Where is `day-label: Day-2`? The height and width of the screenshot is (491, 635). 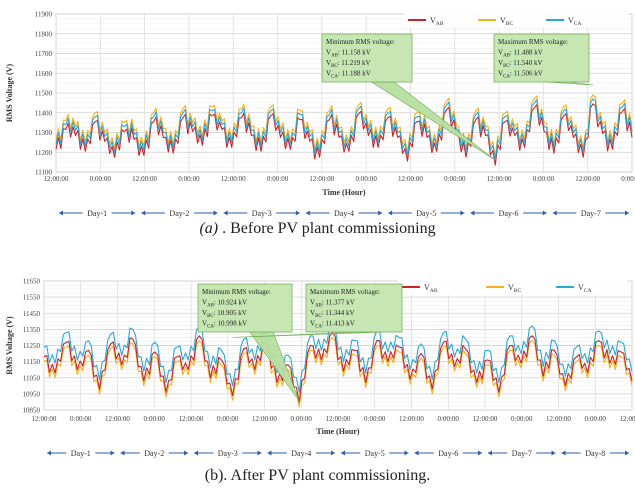 day-label: Day-2 is located at coordinates (154, 453).